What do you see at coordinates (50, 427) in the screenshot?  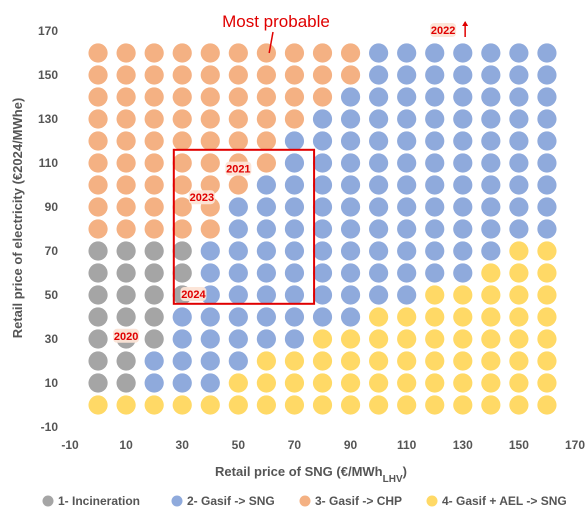 I see `y-tick-label: -10` at bounding box center [50, 427].